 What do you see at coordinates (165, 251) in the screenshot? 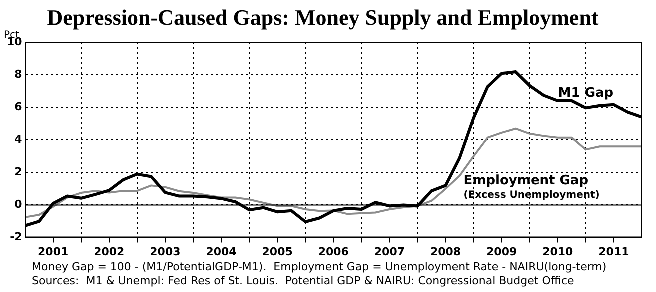
I see `x-tick-label: 2003` at bounding box center [165, 251].